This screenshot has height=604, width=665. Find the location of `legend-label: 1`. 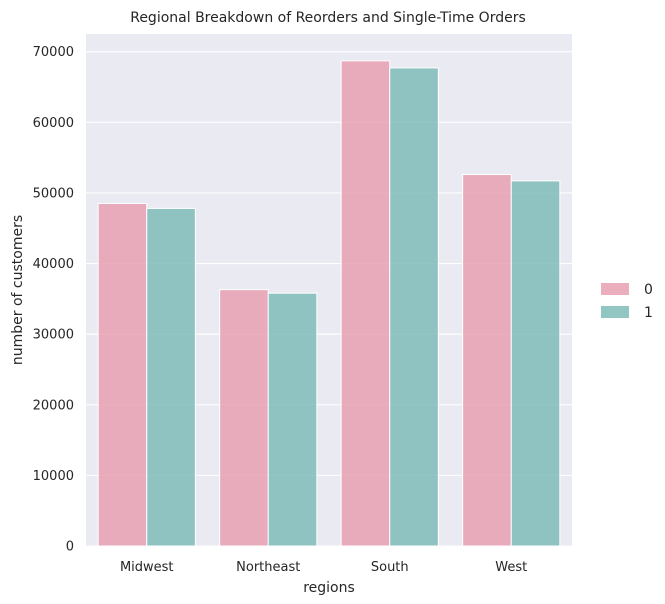

legend-label: 1 is located at coordinates (648, 313).